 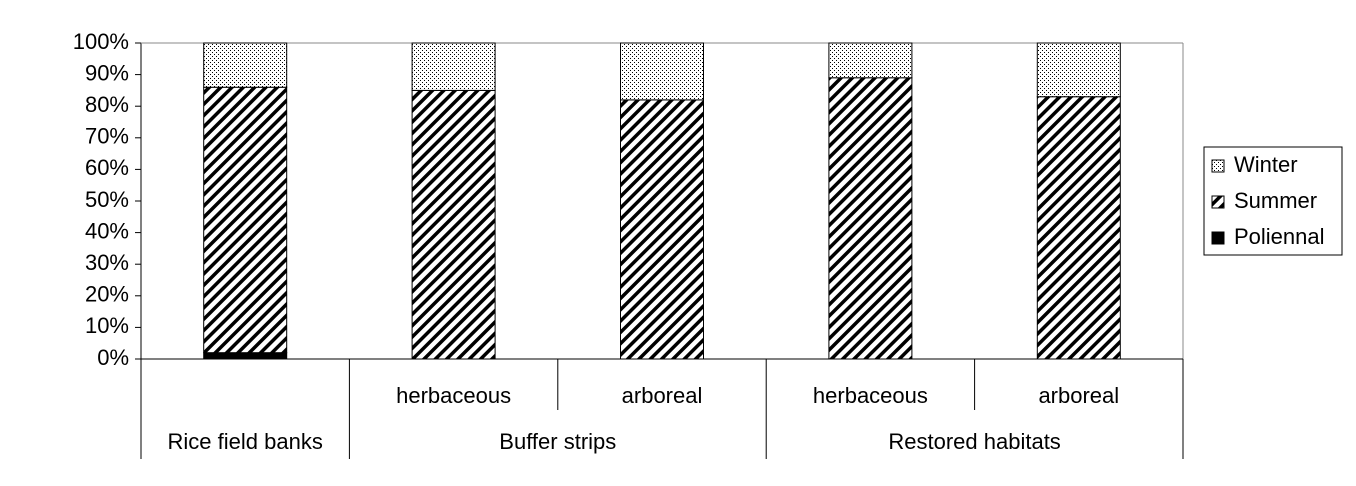 I want to click on y-tick-label: 90%, so click(x=107, y=72).